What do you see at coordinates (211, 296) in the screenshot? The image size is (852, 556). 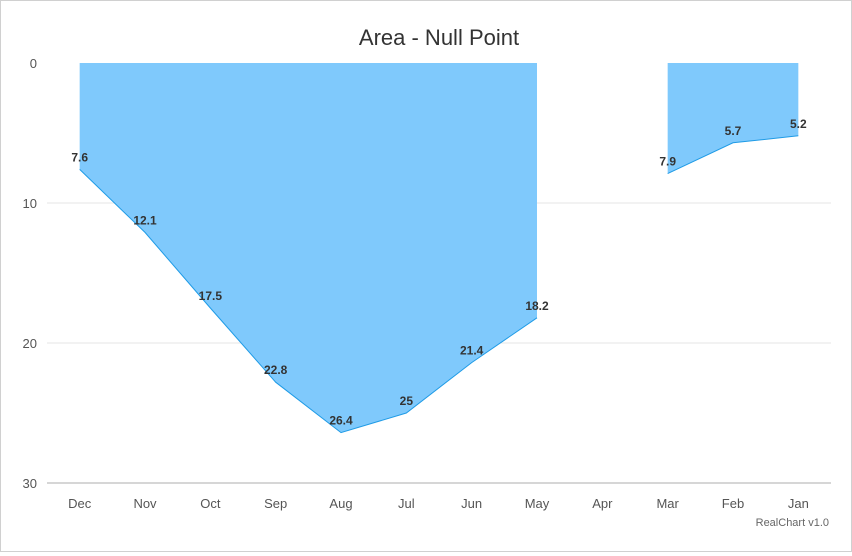 I see `data-label: 17.5` at bounding box center [211, 296].